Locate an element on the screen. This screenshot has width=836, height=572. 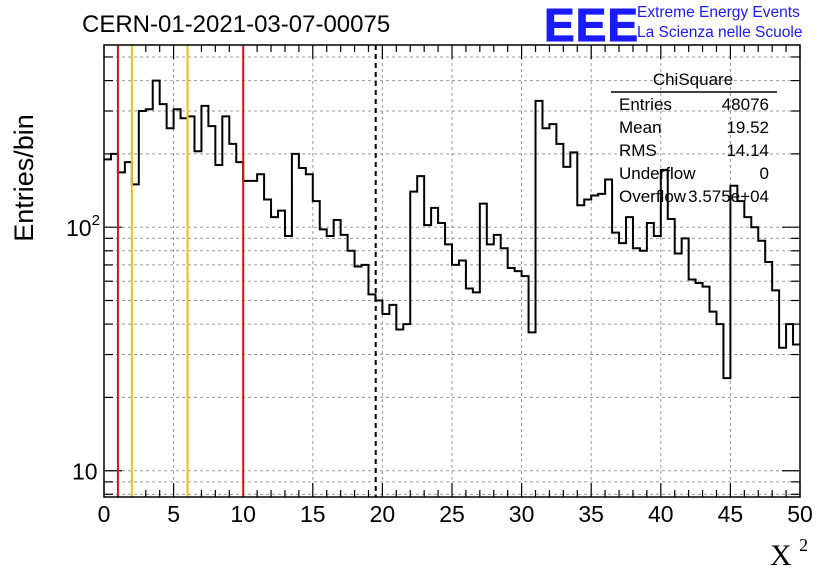
x-tick-labels: 0 5 10 15 20 25 30 35 40 45 50 is located at coordinates (455, 514).